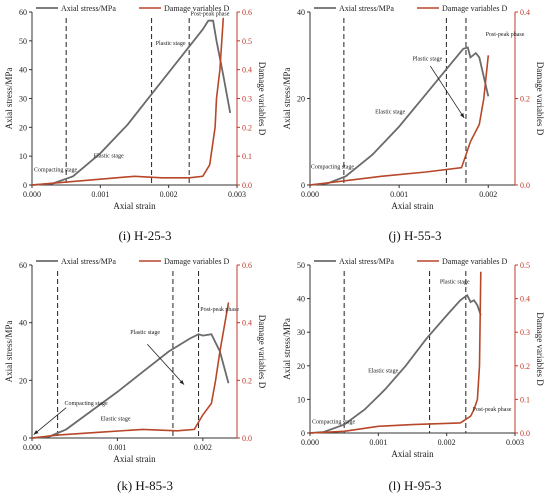 This screenshot has width=550, height=496. Describe the element at coordinates (414, 485) in the screenshot. I see `panel-caption: (l) H-95-3` at that location.